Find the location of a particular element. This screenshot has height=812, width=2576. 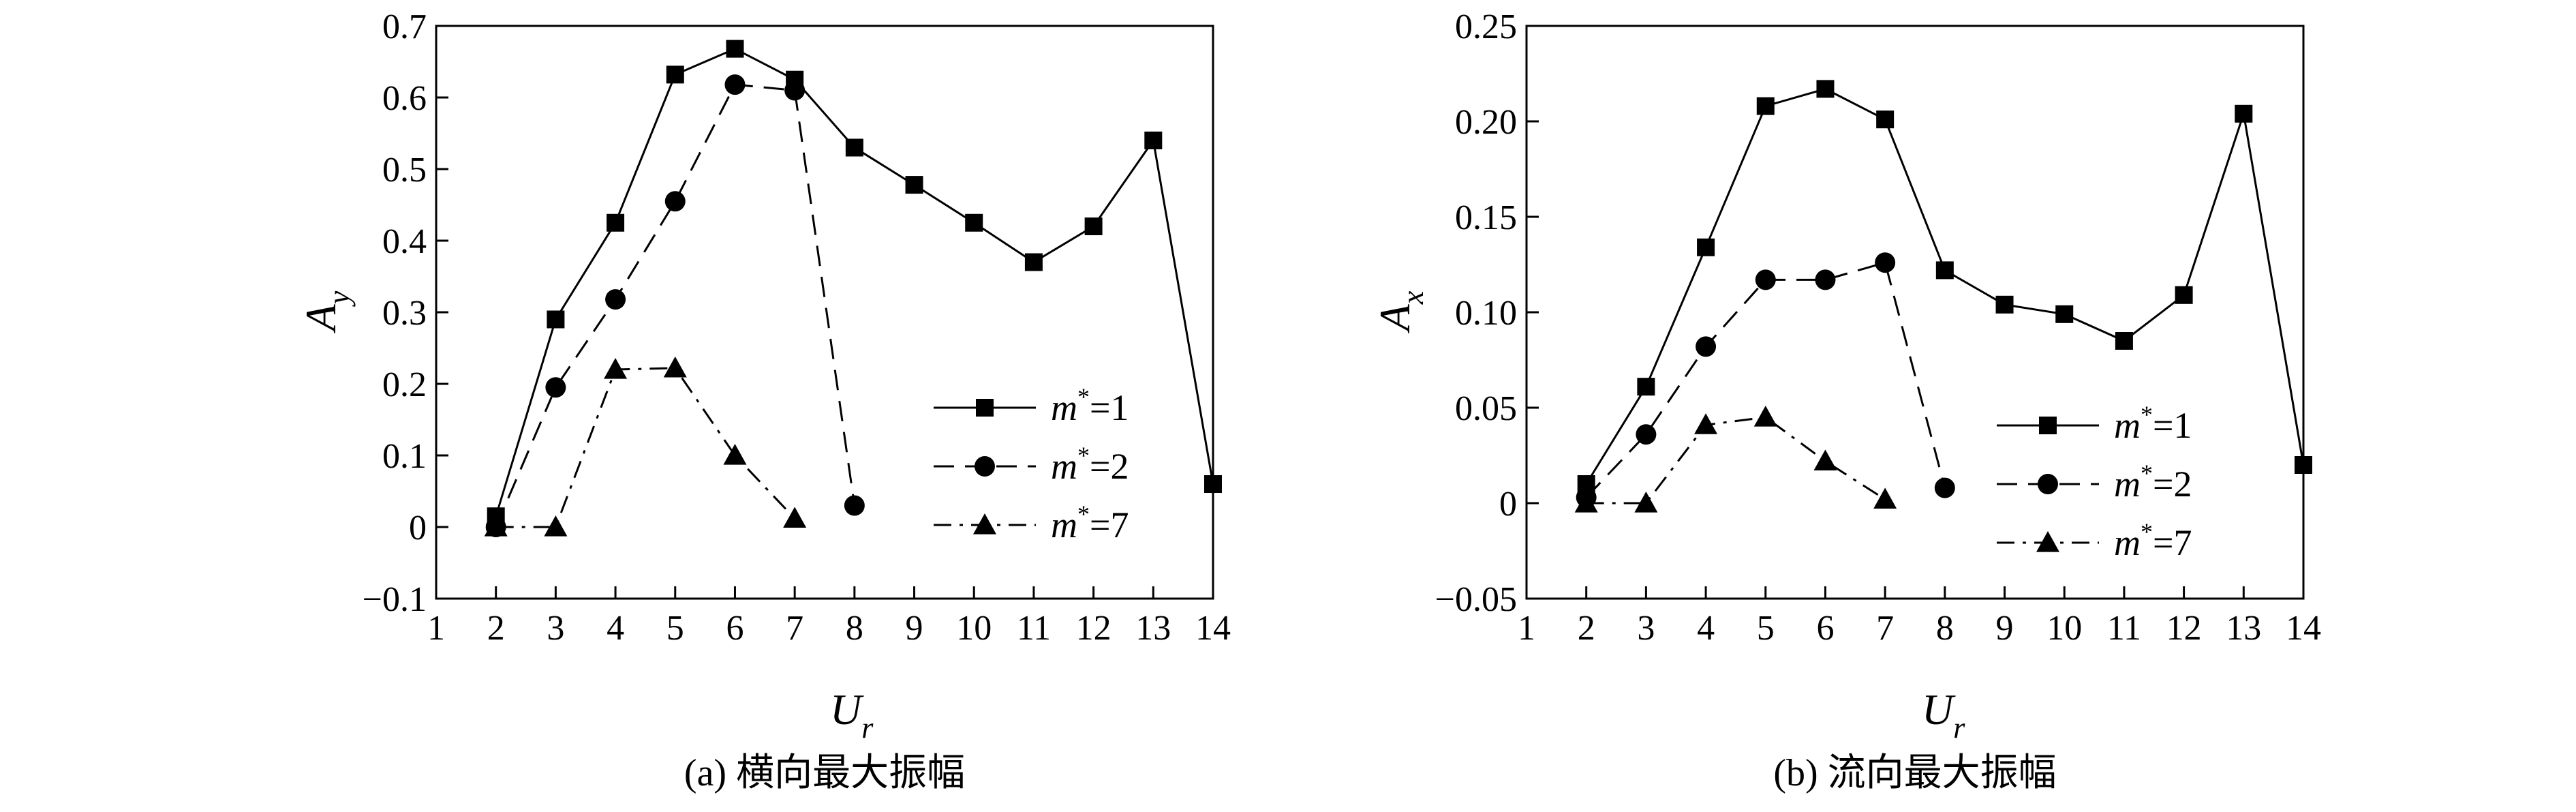

chart-a-x-axis-label: Ur is located at coordinates (852, 715).